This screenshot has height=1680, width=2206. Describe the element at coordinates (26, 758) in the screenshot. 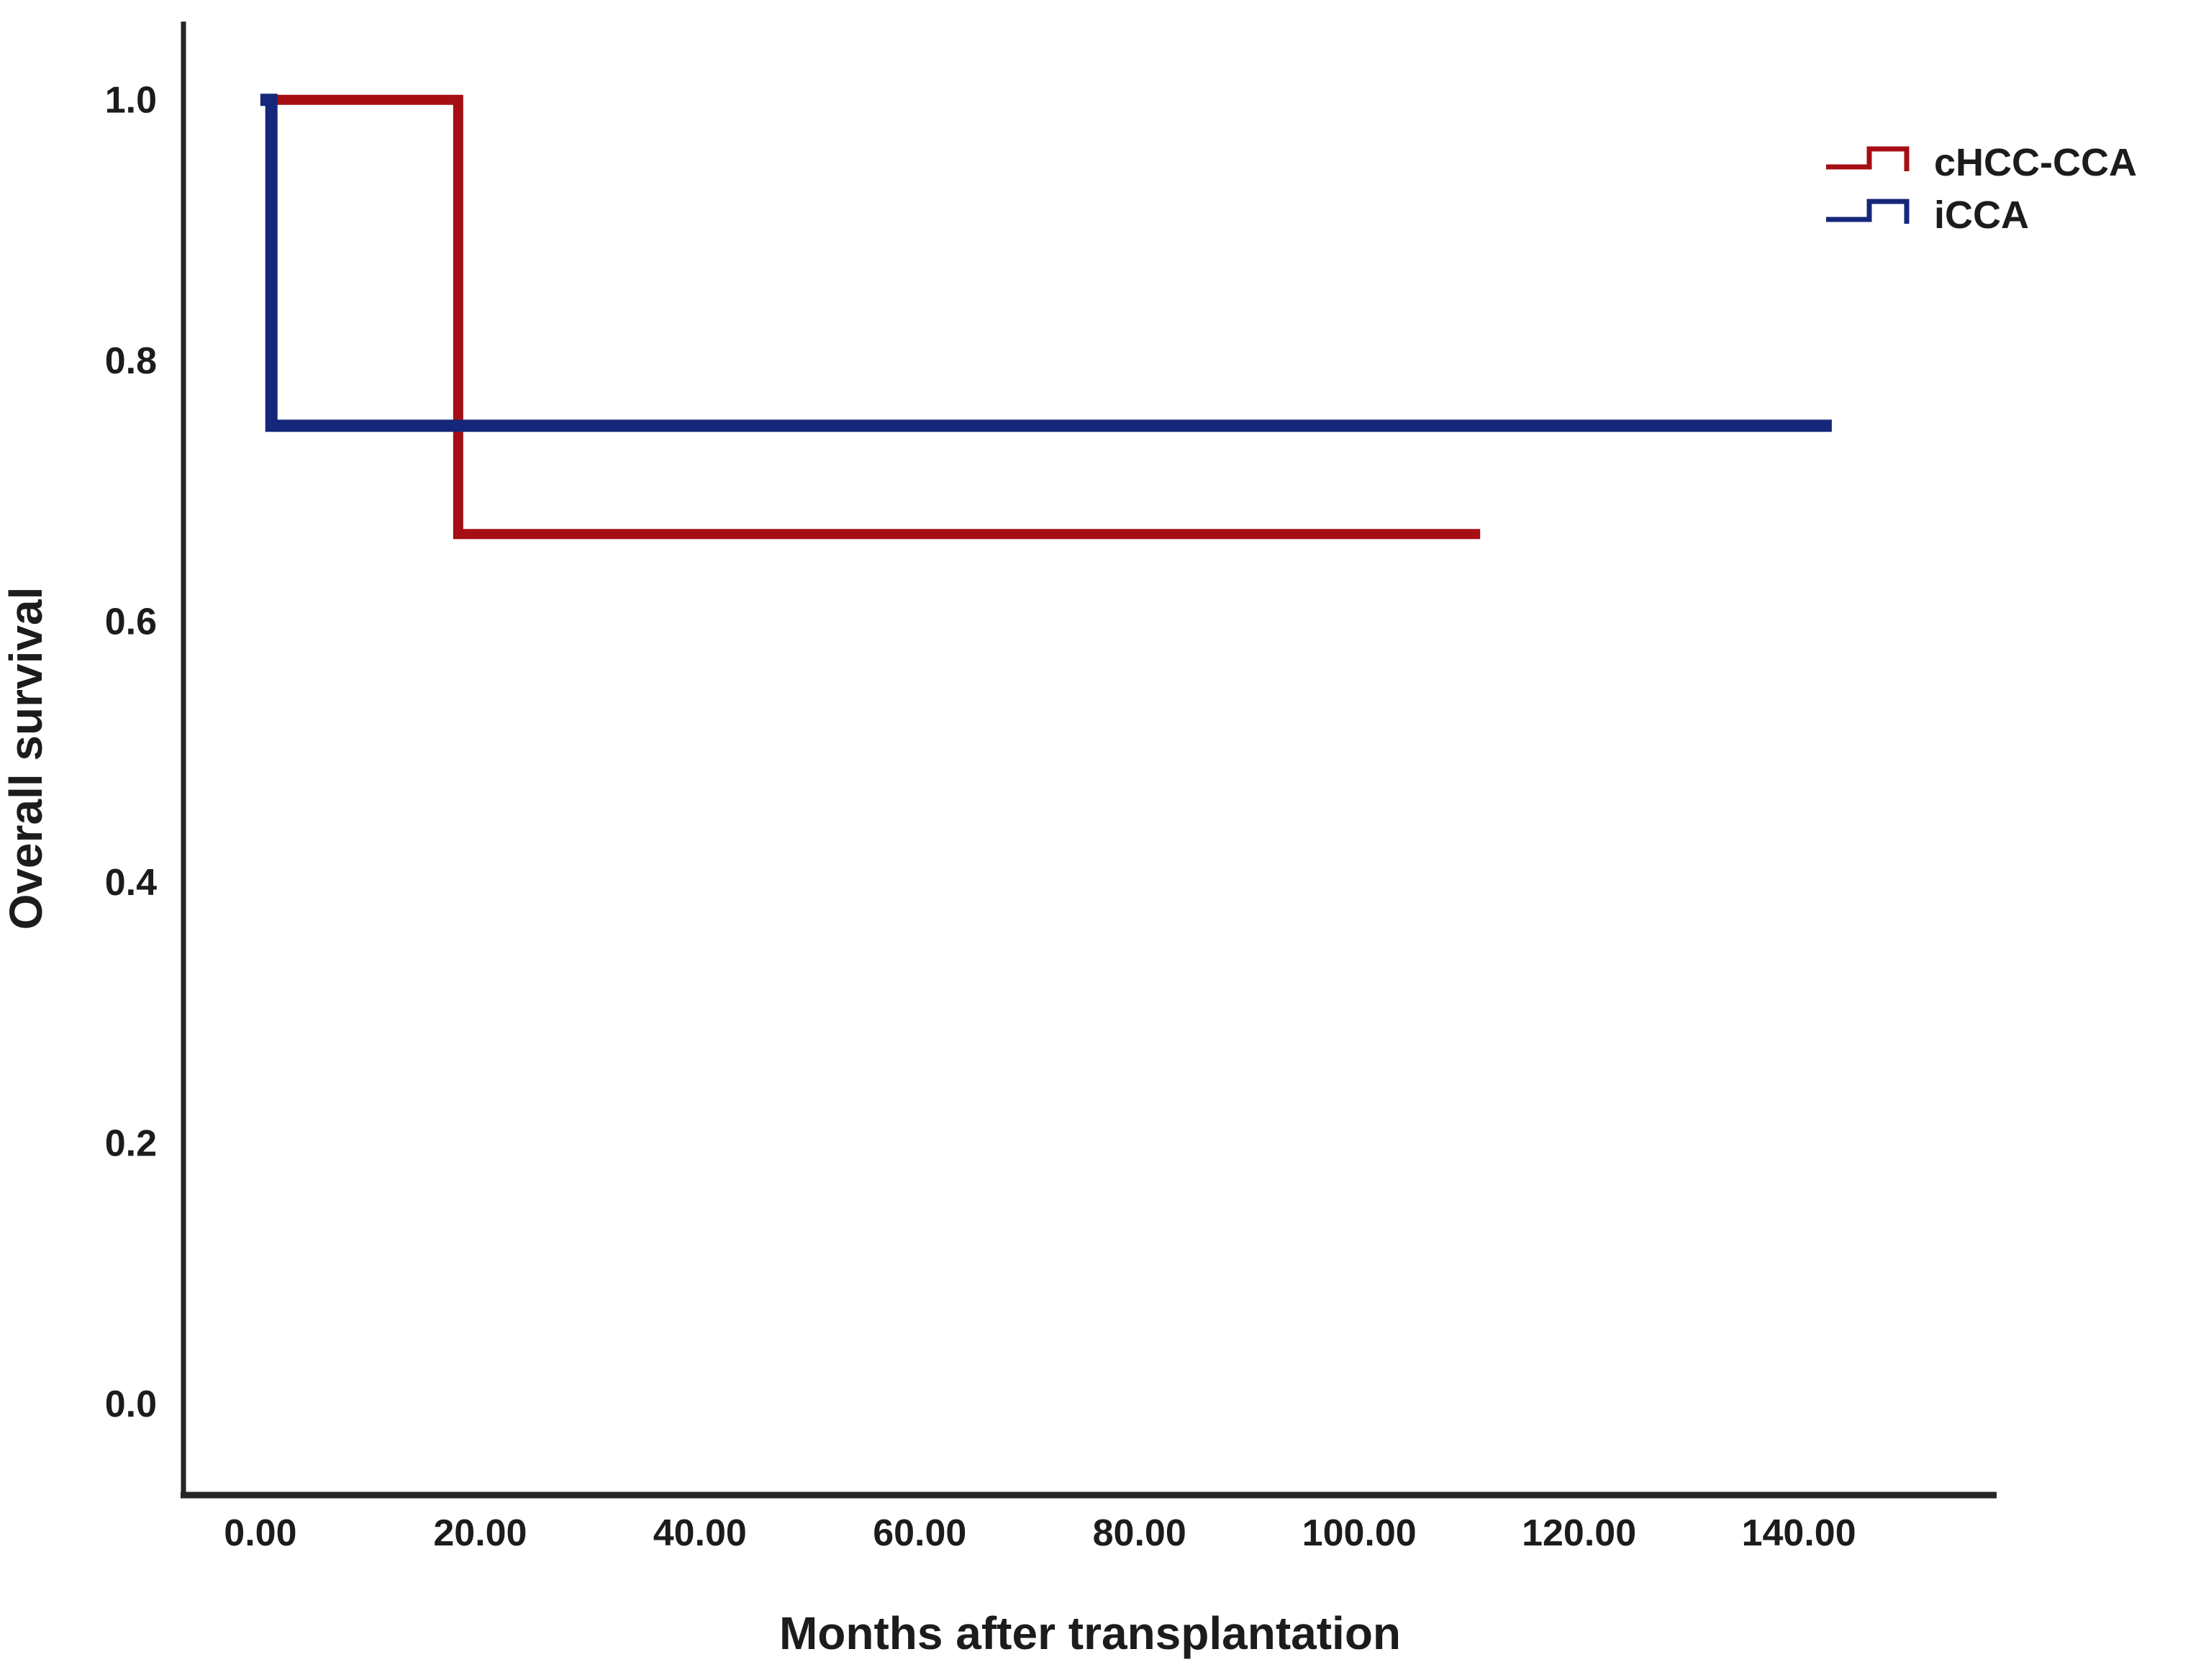

I see `y-axis-title: Overall survival` at that location.